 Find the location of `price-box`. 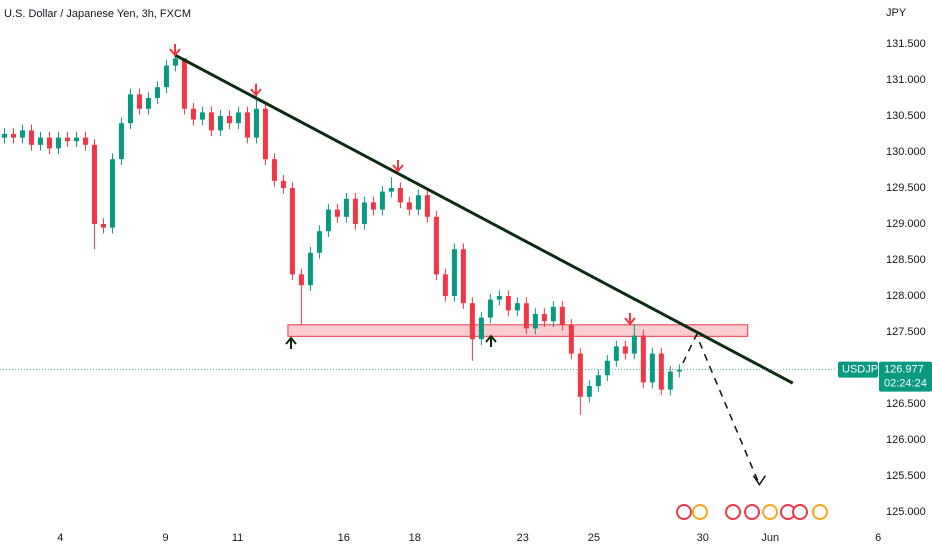

price-box is located at coordinates (905, 376).